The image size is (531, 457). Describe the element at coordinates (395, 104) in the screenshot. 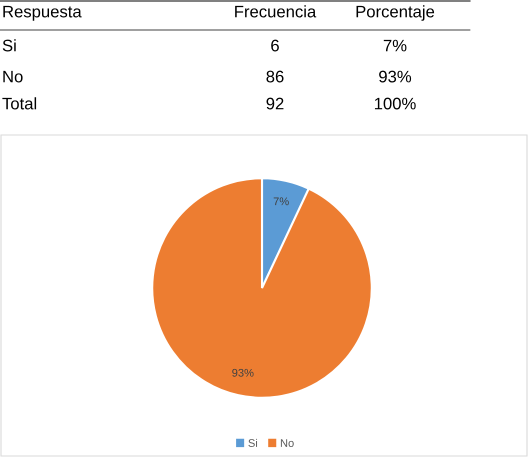

I see `text: 100%` at that location.